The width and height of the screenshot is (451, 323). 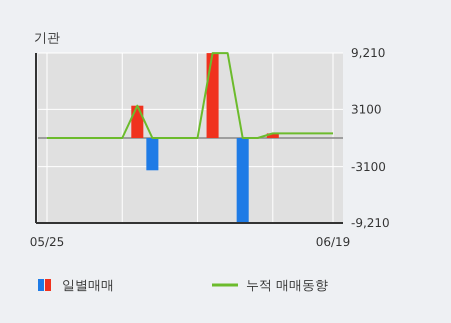 What do you see at coordinates (88, 286) in the screenshot?
I see `legend-label: 일별매매` at bounding box center [88, 286].